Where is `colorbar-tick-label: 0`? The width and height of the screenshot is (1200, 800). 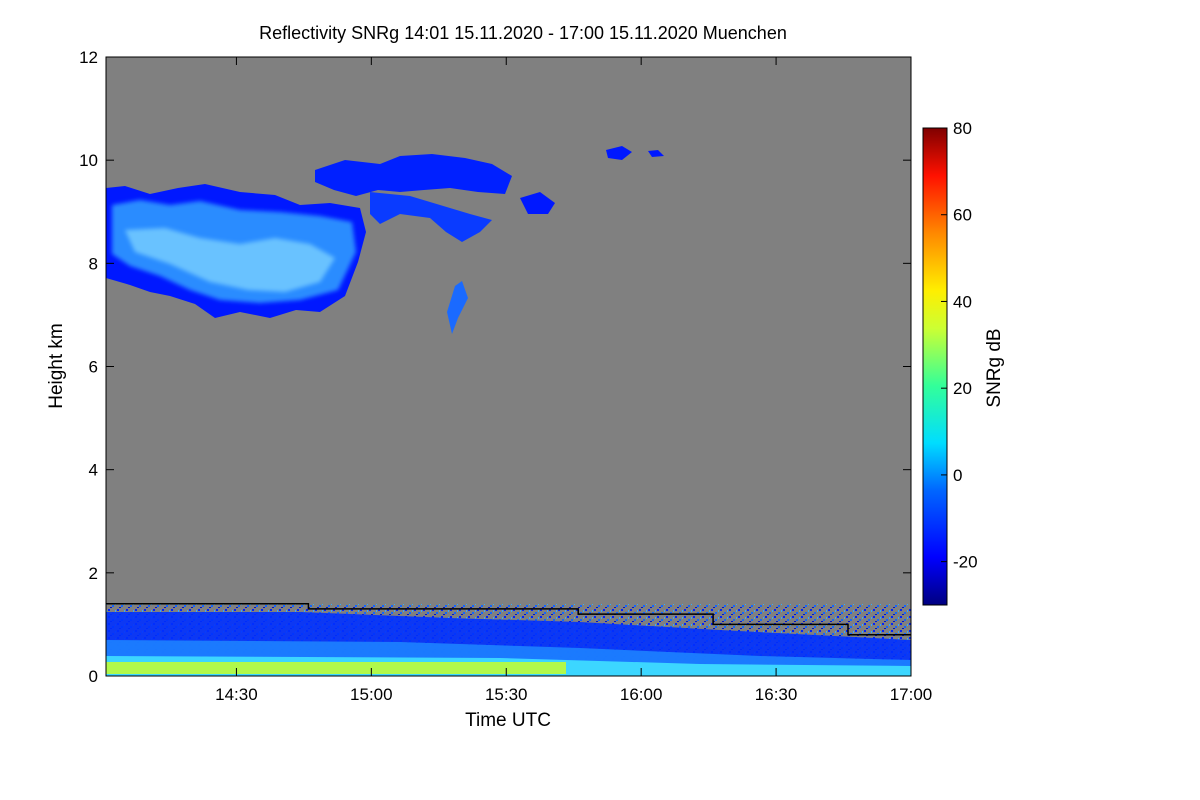
colorbar-tick-label: 0 is located at coordinates (957, 475).